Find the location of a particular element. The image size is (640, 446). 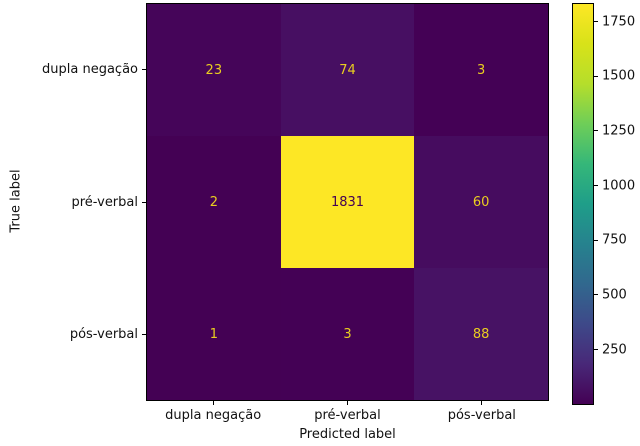

colorbar-tick-label: 1000 is located at coordinates (619, 186).